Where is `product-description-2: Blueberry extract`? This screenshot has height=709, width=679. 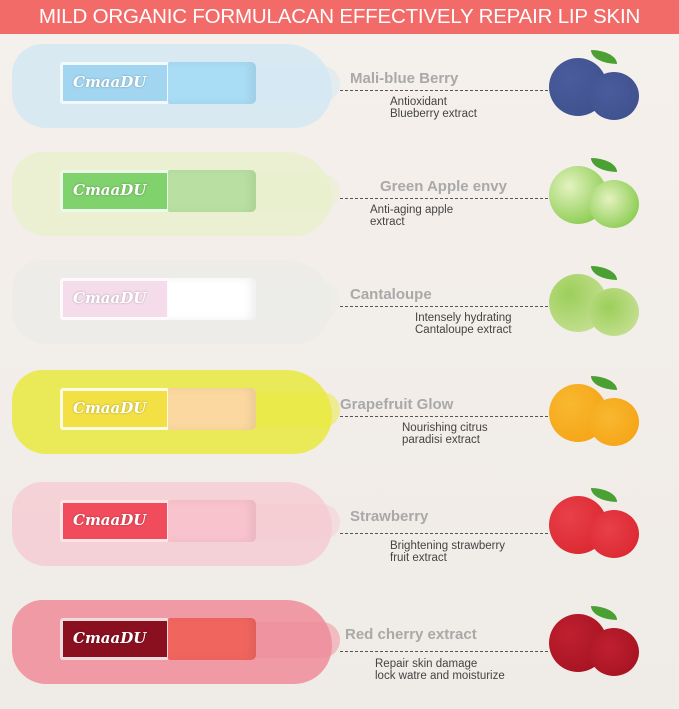
product-description-2: Blueberry extract is located at coordinates (433, 114).